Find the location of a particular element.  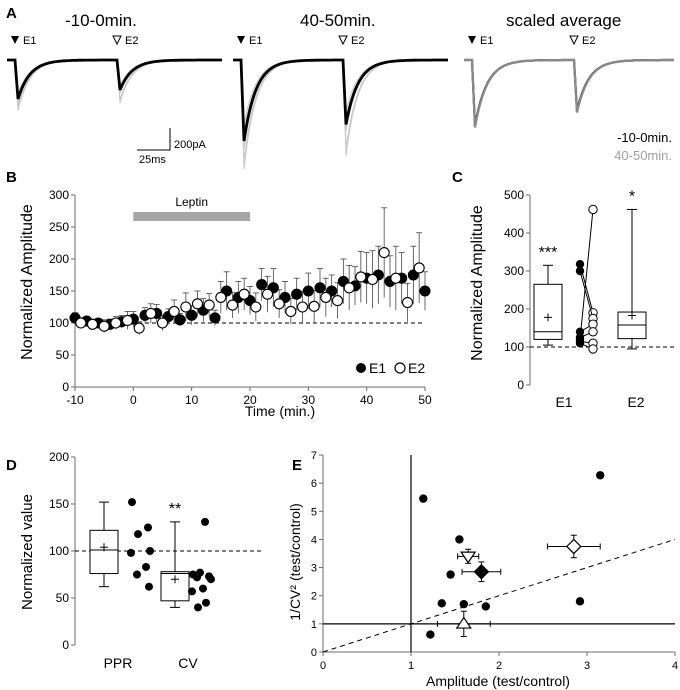

tick-label: 10 is located at coordinates (192, 400).